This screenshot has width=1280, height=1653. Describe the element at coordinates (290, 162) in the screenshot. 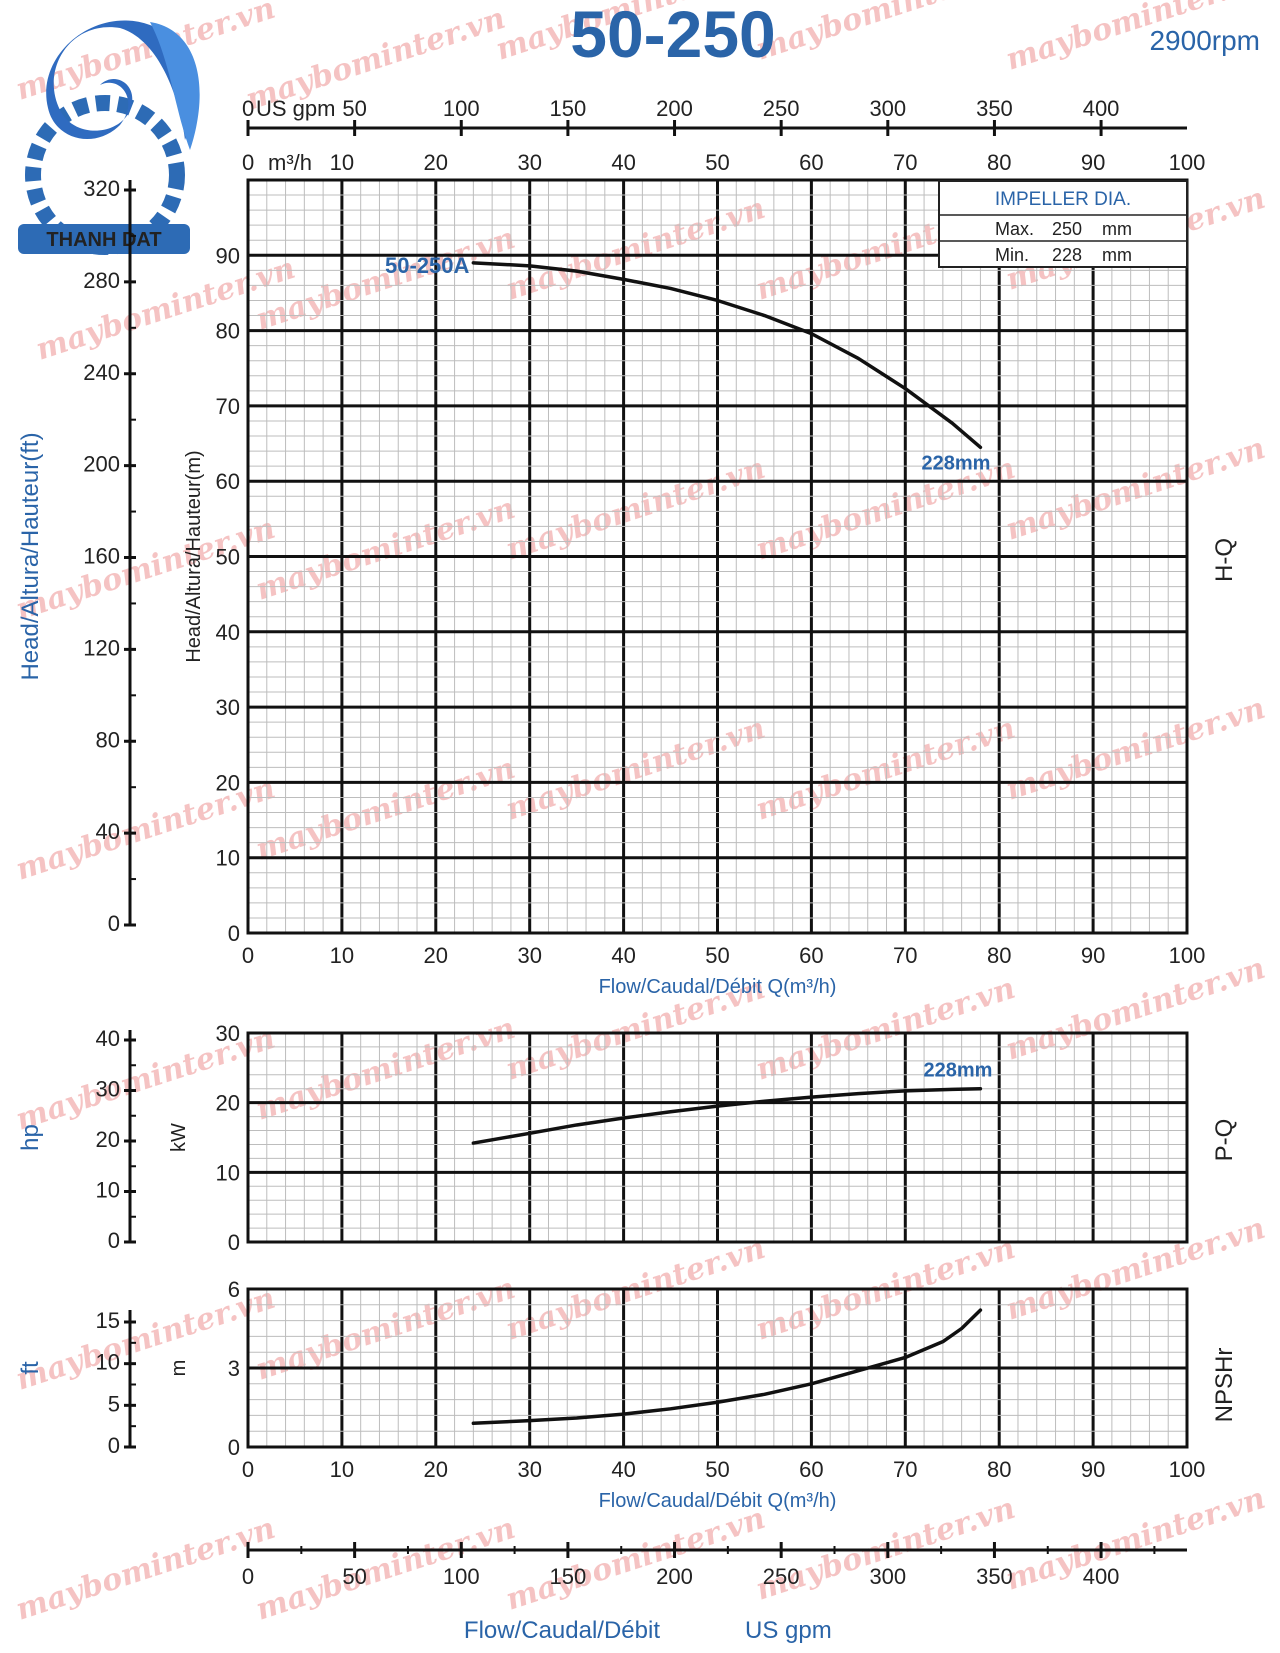

I see `top-m3h-unit: m³/h` at that location.